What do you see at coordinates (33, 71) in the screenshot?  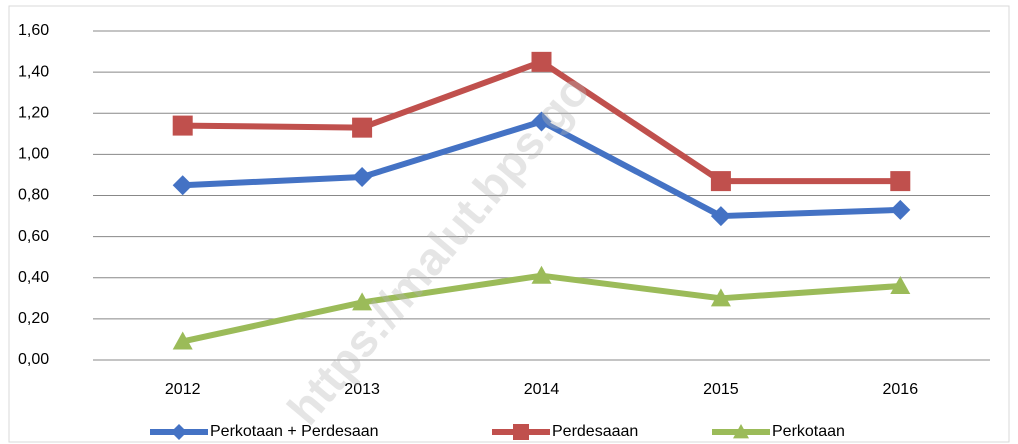 I see `y-tick-label: 1,40` at bounding box center [33, 71].